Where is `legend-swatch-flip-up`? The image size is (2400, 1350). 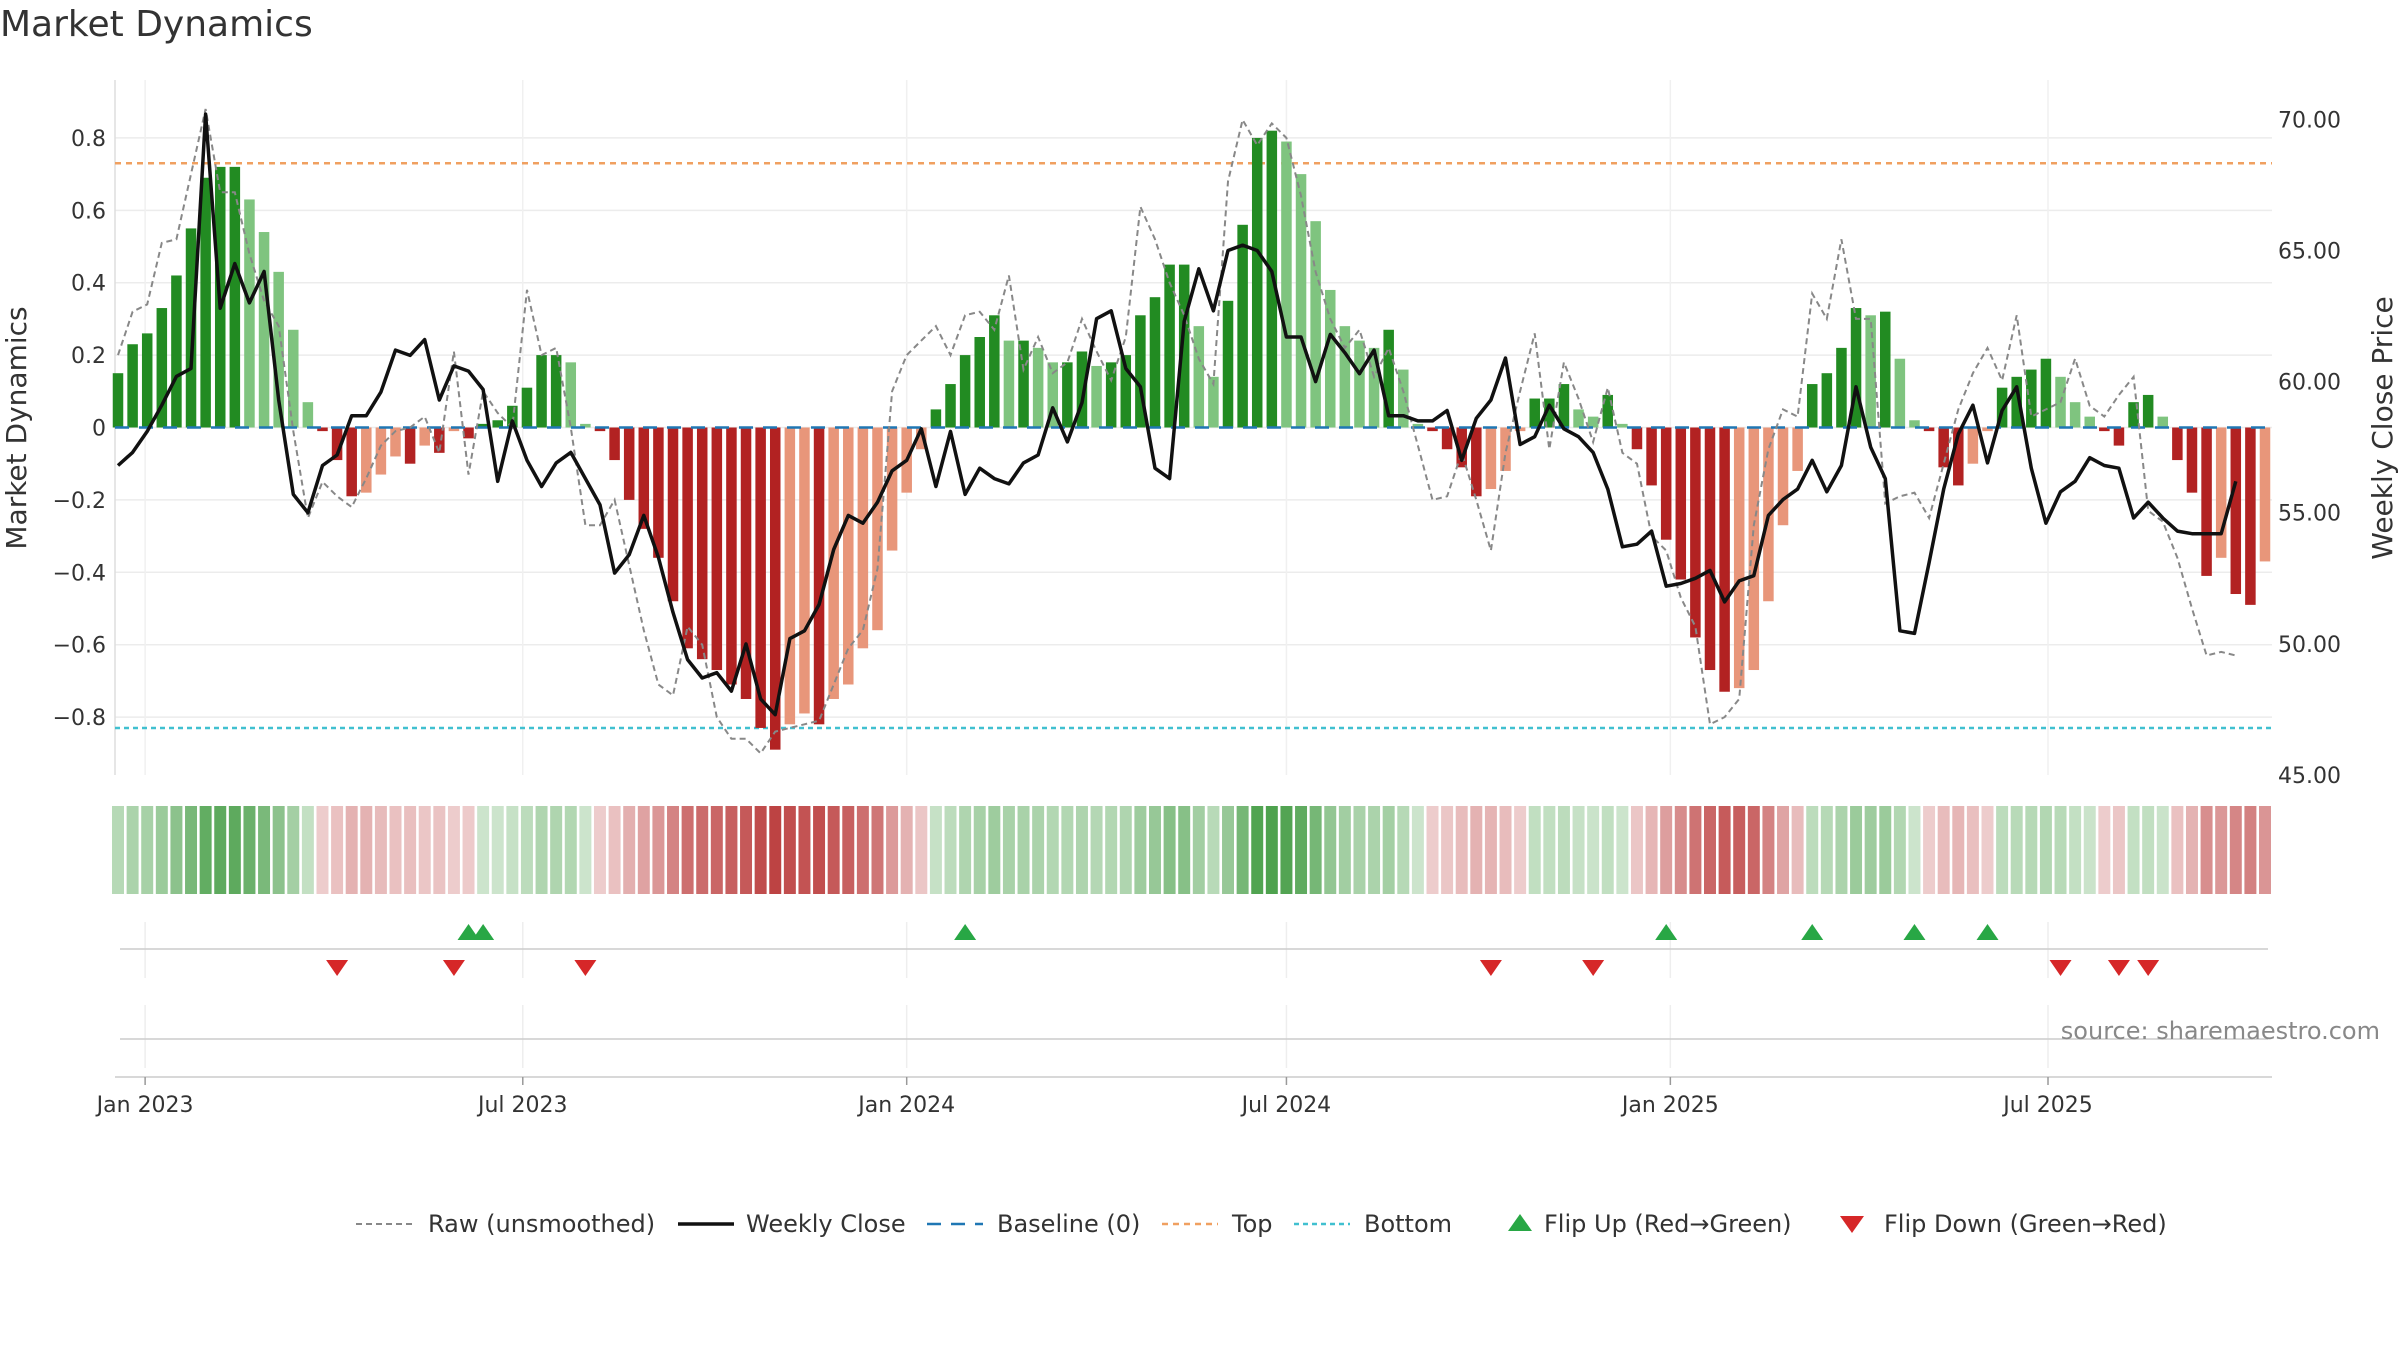 legend-swatch-flip-up is located at coordinates (1520, 1222).